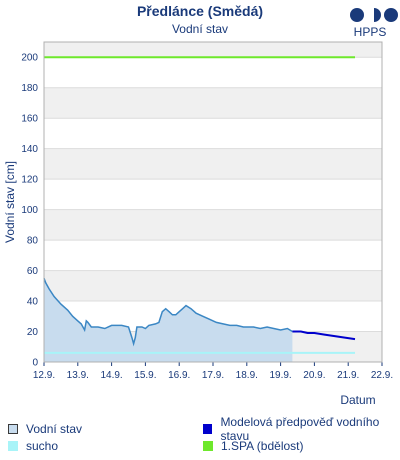 The height and width of the screenshot is (460, 400). I want to click on x-tick-label: 18.9., so click(247, 375).